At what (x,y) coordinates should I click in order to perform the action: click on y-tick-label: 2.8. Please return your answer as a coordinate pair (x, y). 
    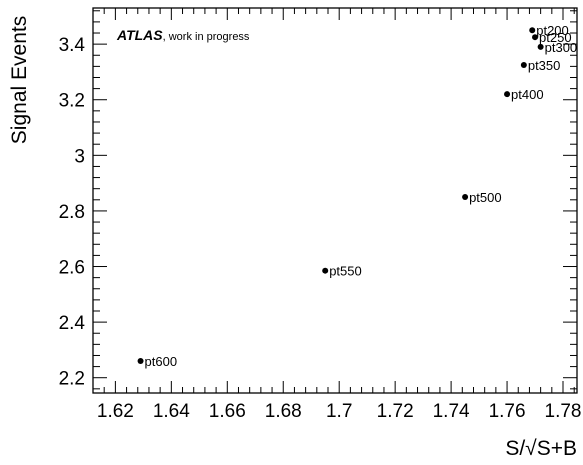
    Looking at the image, I should click on (72, 212).